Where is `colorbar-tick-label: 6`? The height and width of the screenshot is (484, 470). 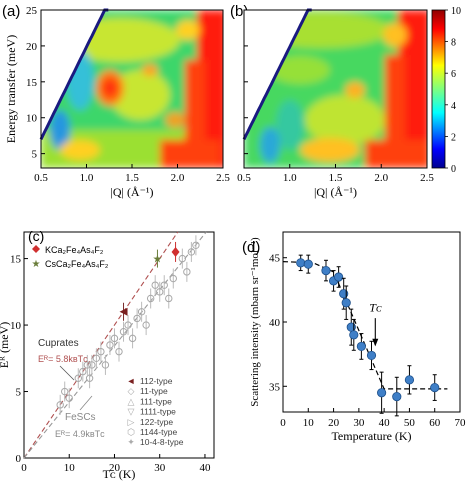
colorbar-tick-label: 6 is located at coordinates (453, 74).